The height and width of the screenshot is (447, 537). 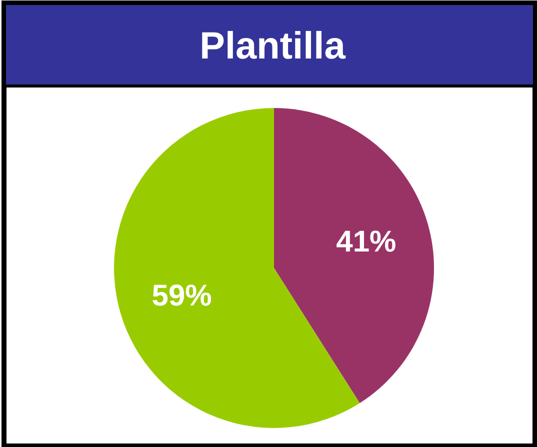 What do you see at coordinates (273, 46) in the screenshot?
I see `chart-title: Plantilla` at bounding box center [273, 46].